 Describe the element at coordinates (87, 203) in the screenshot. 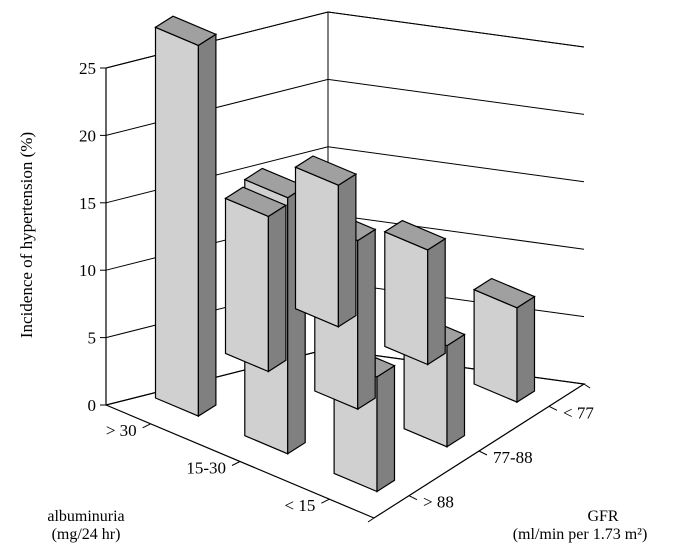

I see `z-tick-label: 15` at that location.